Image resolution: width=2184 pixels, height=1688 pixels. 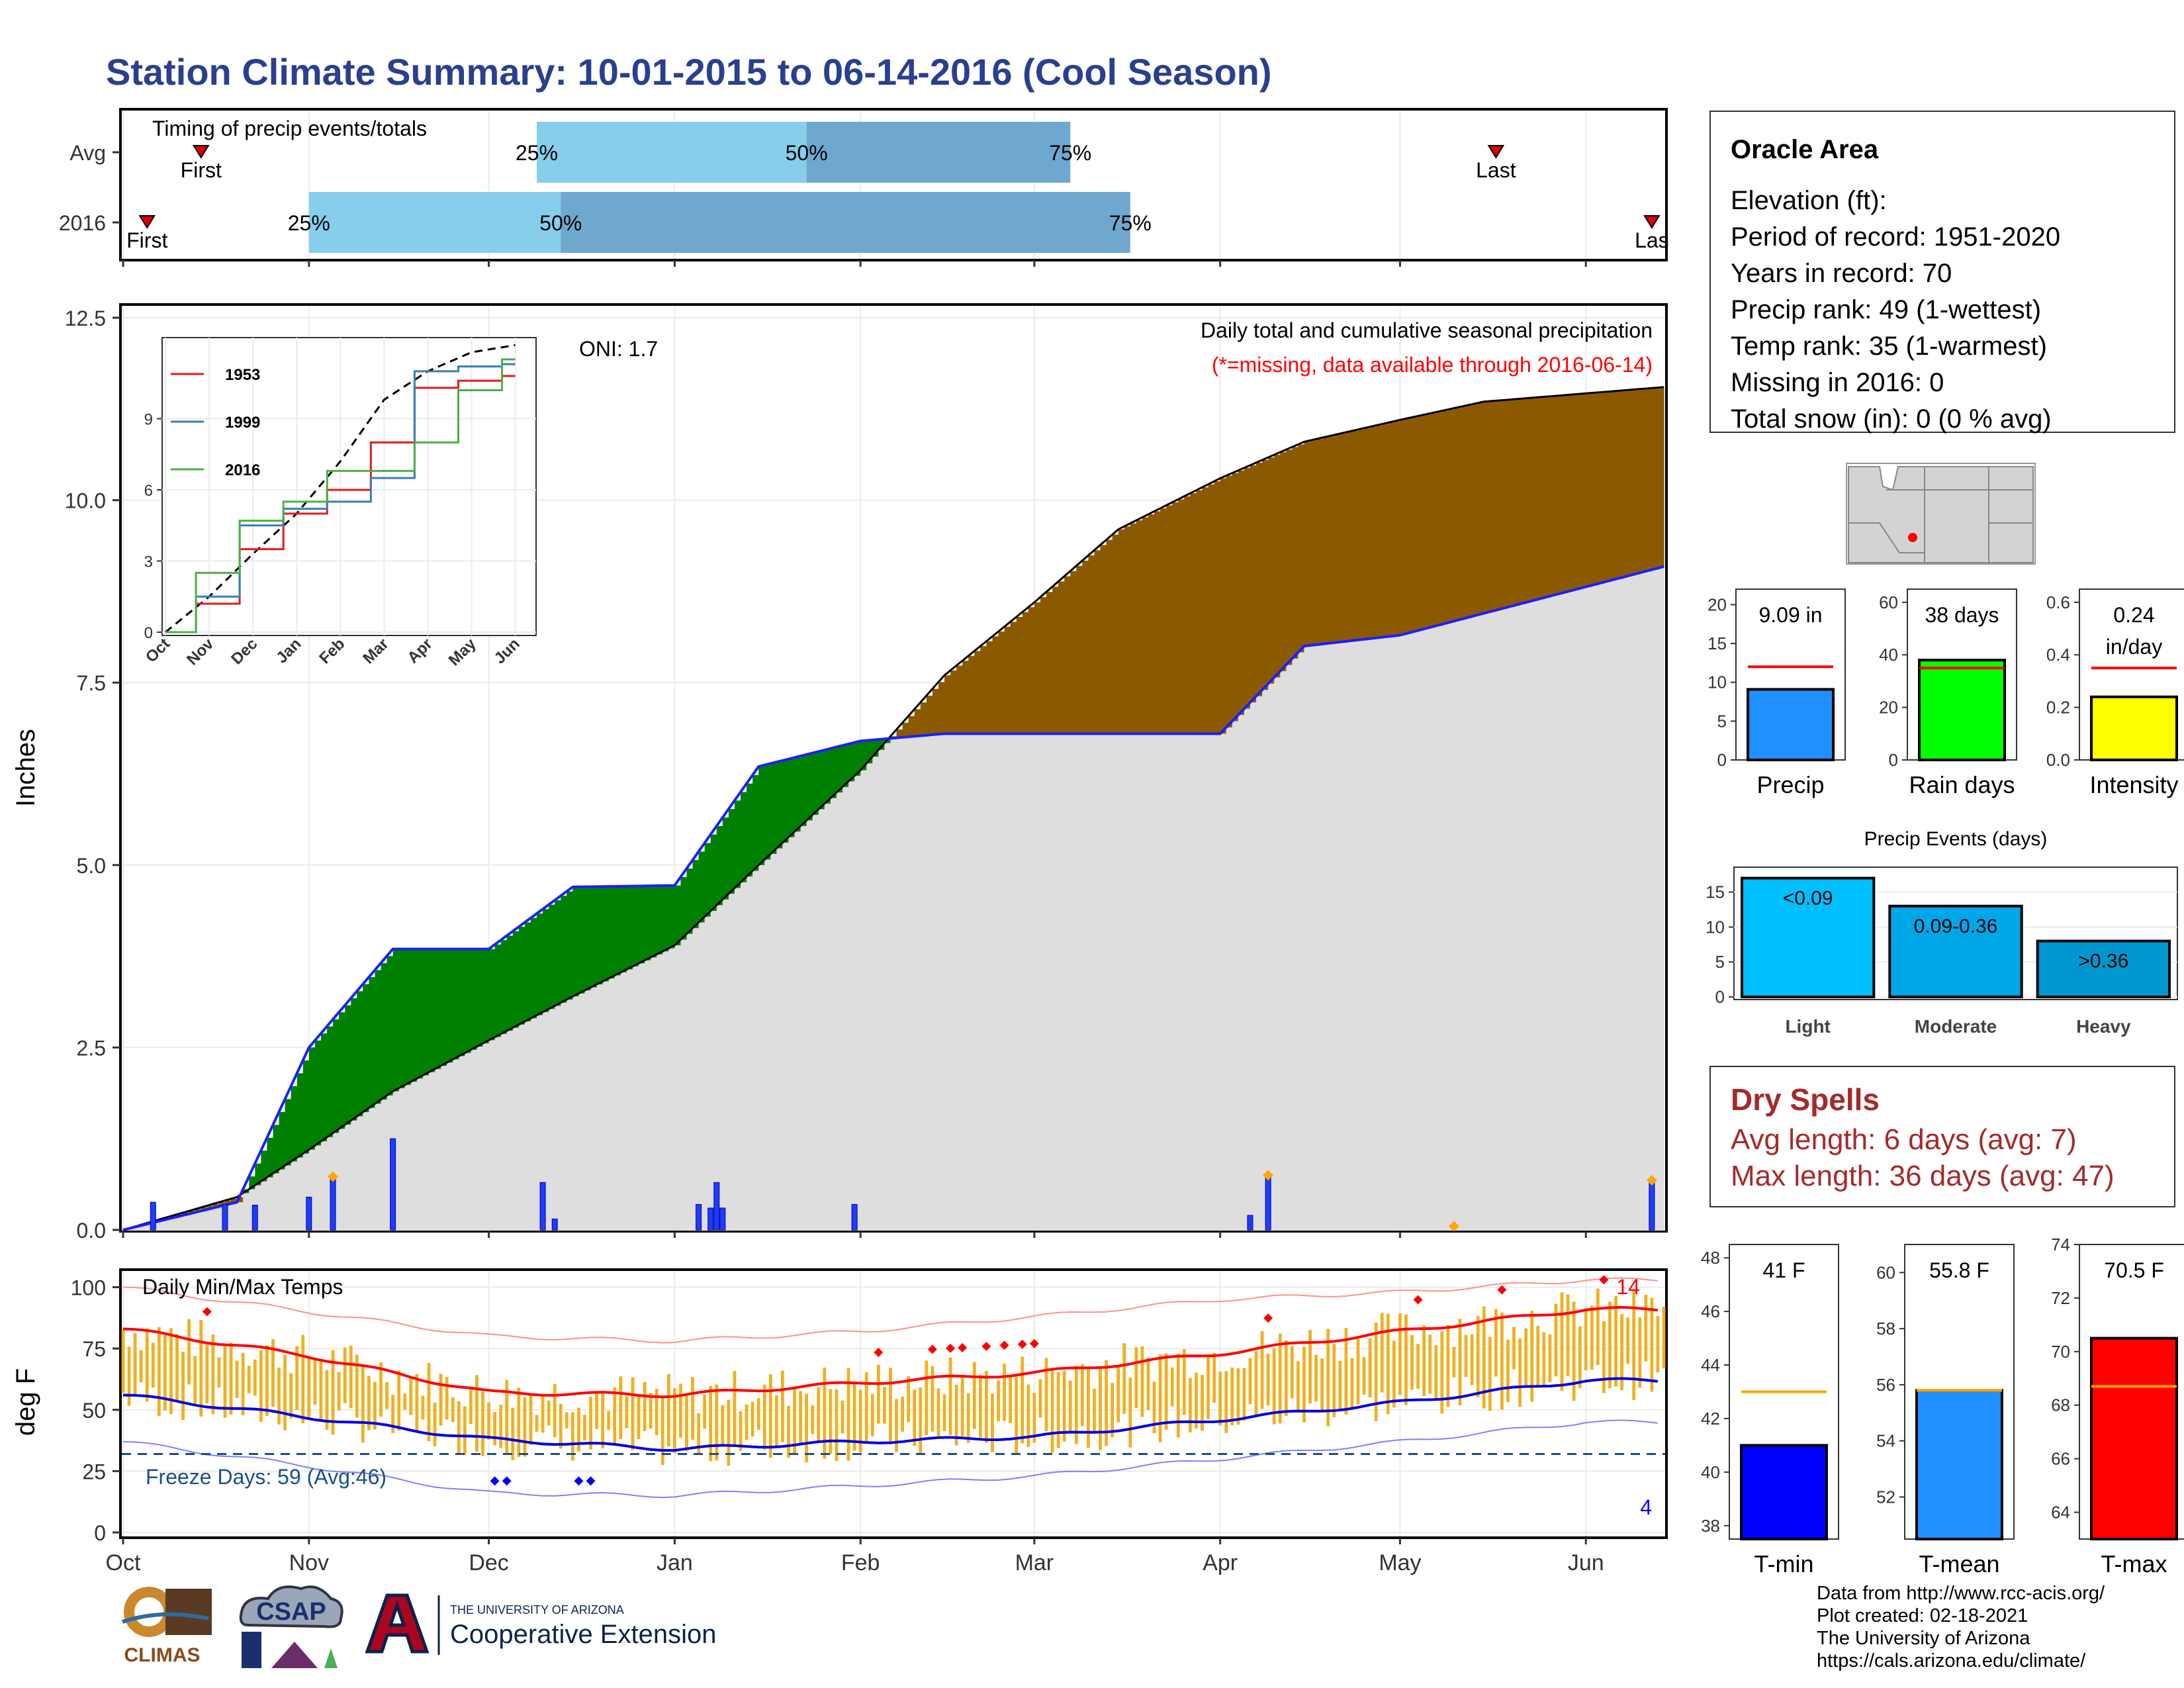 What do you see at coordinates (124, 1562) in the screenshot?
I see `temp-xtick-label: Oct` at bounding box center [124, 1562].